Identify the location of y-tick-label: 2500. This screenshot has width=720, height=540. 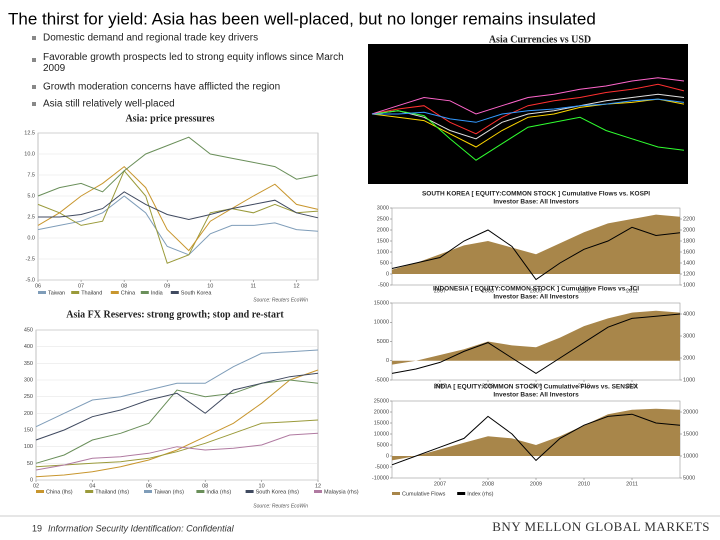
(383, 219).